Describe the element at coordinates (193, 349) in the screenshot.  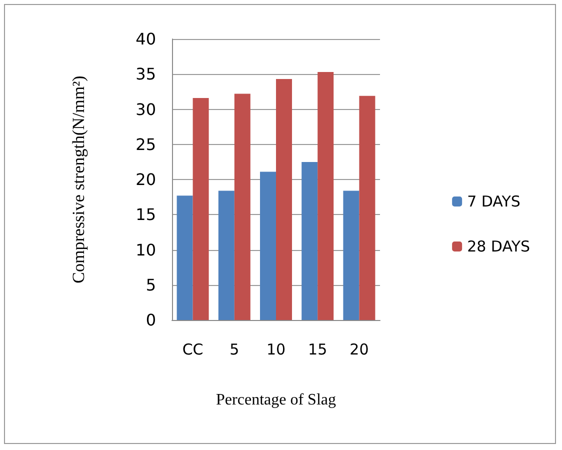
I see `x-tick-label: CC` at that location.